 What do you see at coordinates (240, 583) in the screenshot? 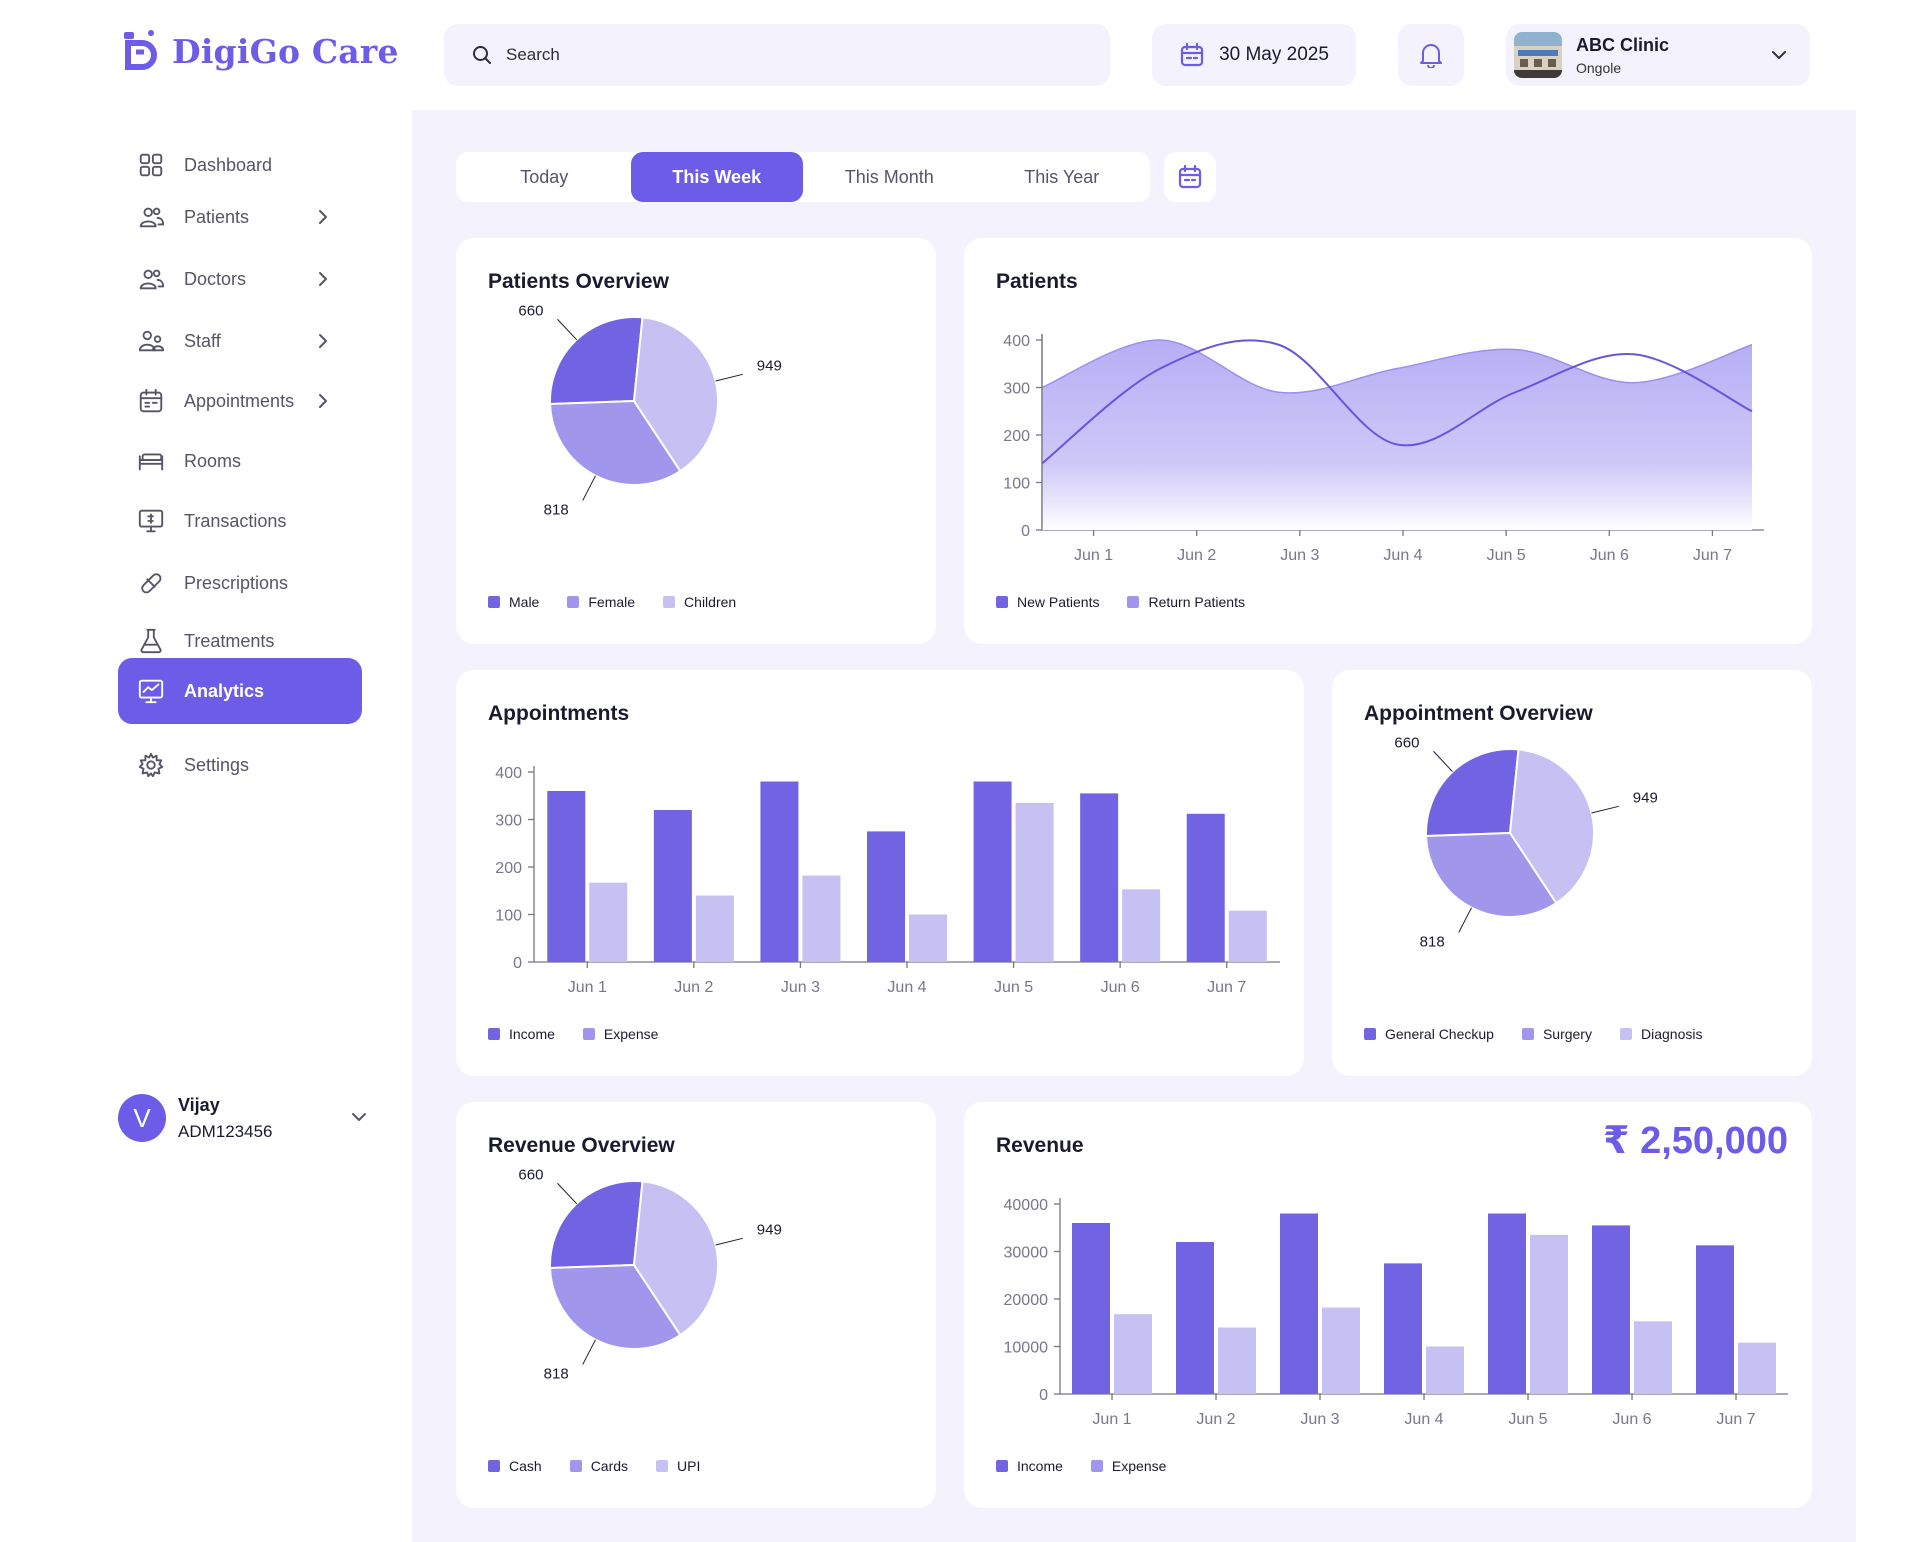
I see `sidebar-item-prescriptions: Prescriptions` at bounding box center [240, 583].